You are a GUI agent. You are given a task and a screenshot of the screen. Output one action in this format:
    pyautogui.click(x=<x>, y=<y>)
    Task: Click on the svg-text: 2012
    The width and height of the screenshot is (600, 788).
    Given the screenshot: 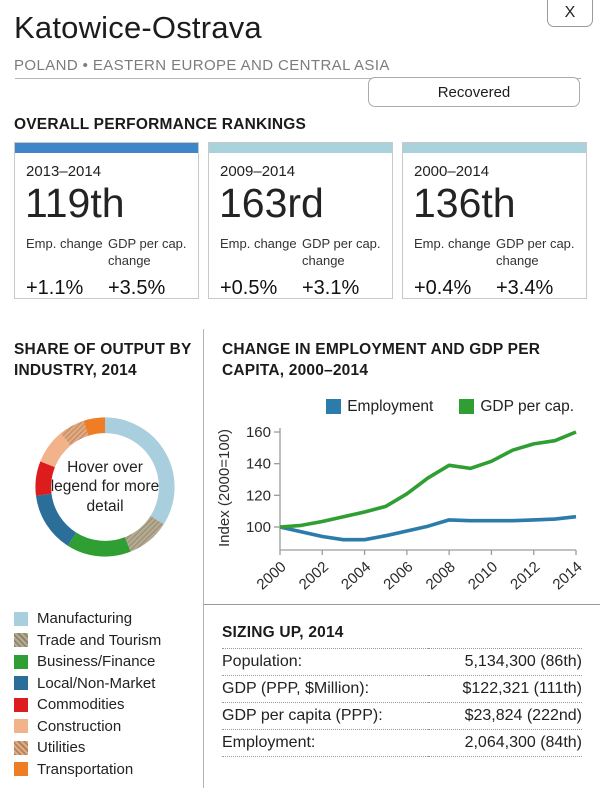 What is the action you would take?
    pyautogui.click(x=525, y=575)
    